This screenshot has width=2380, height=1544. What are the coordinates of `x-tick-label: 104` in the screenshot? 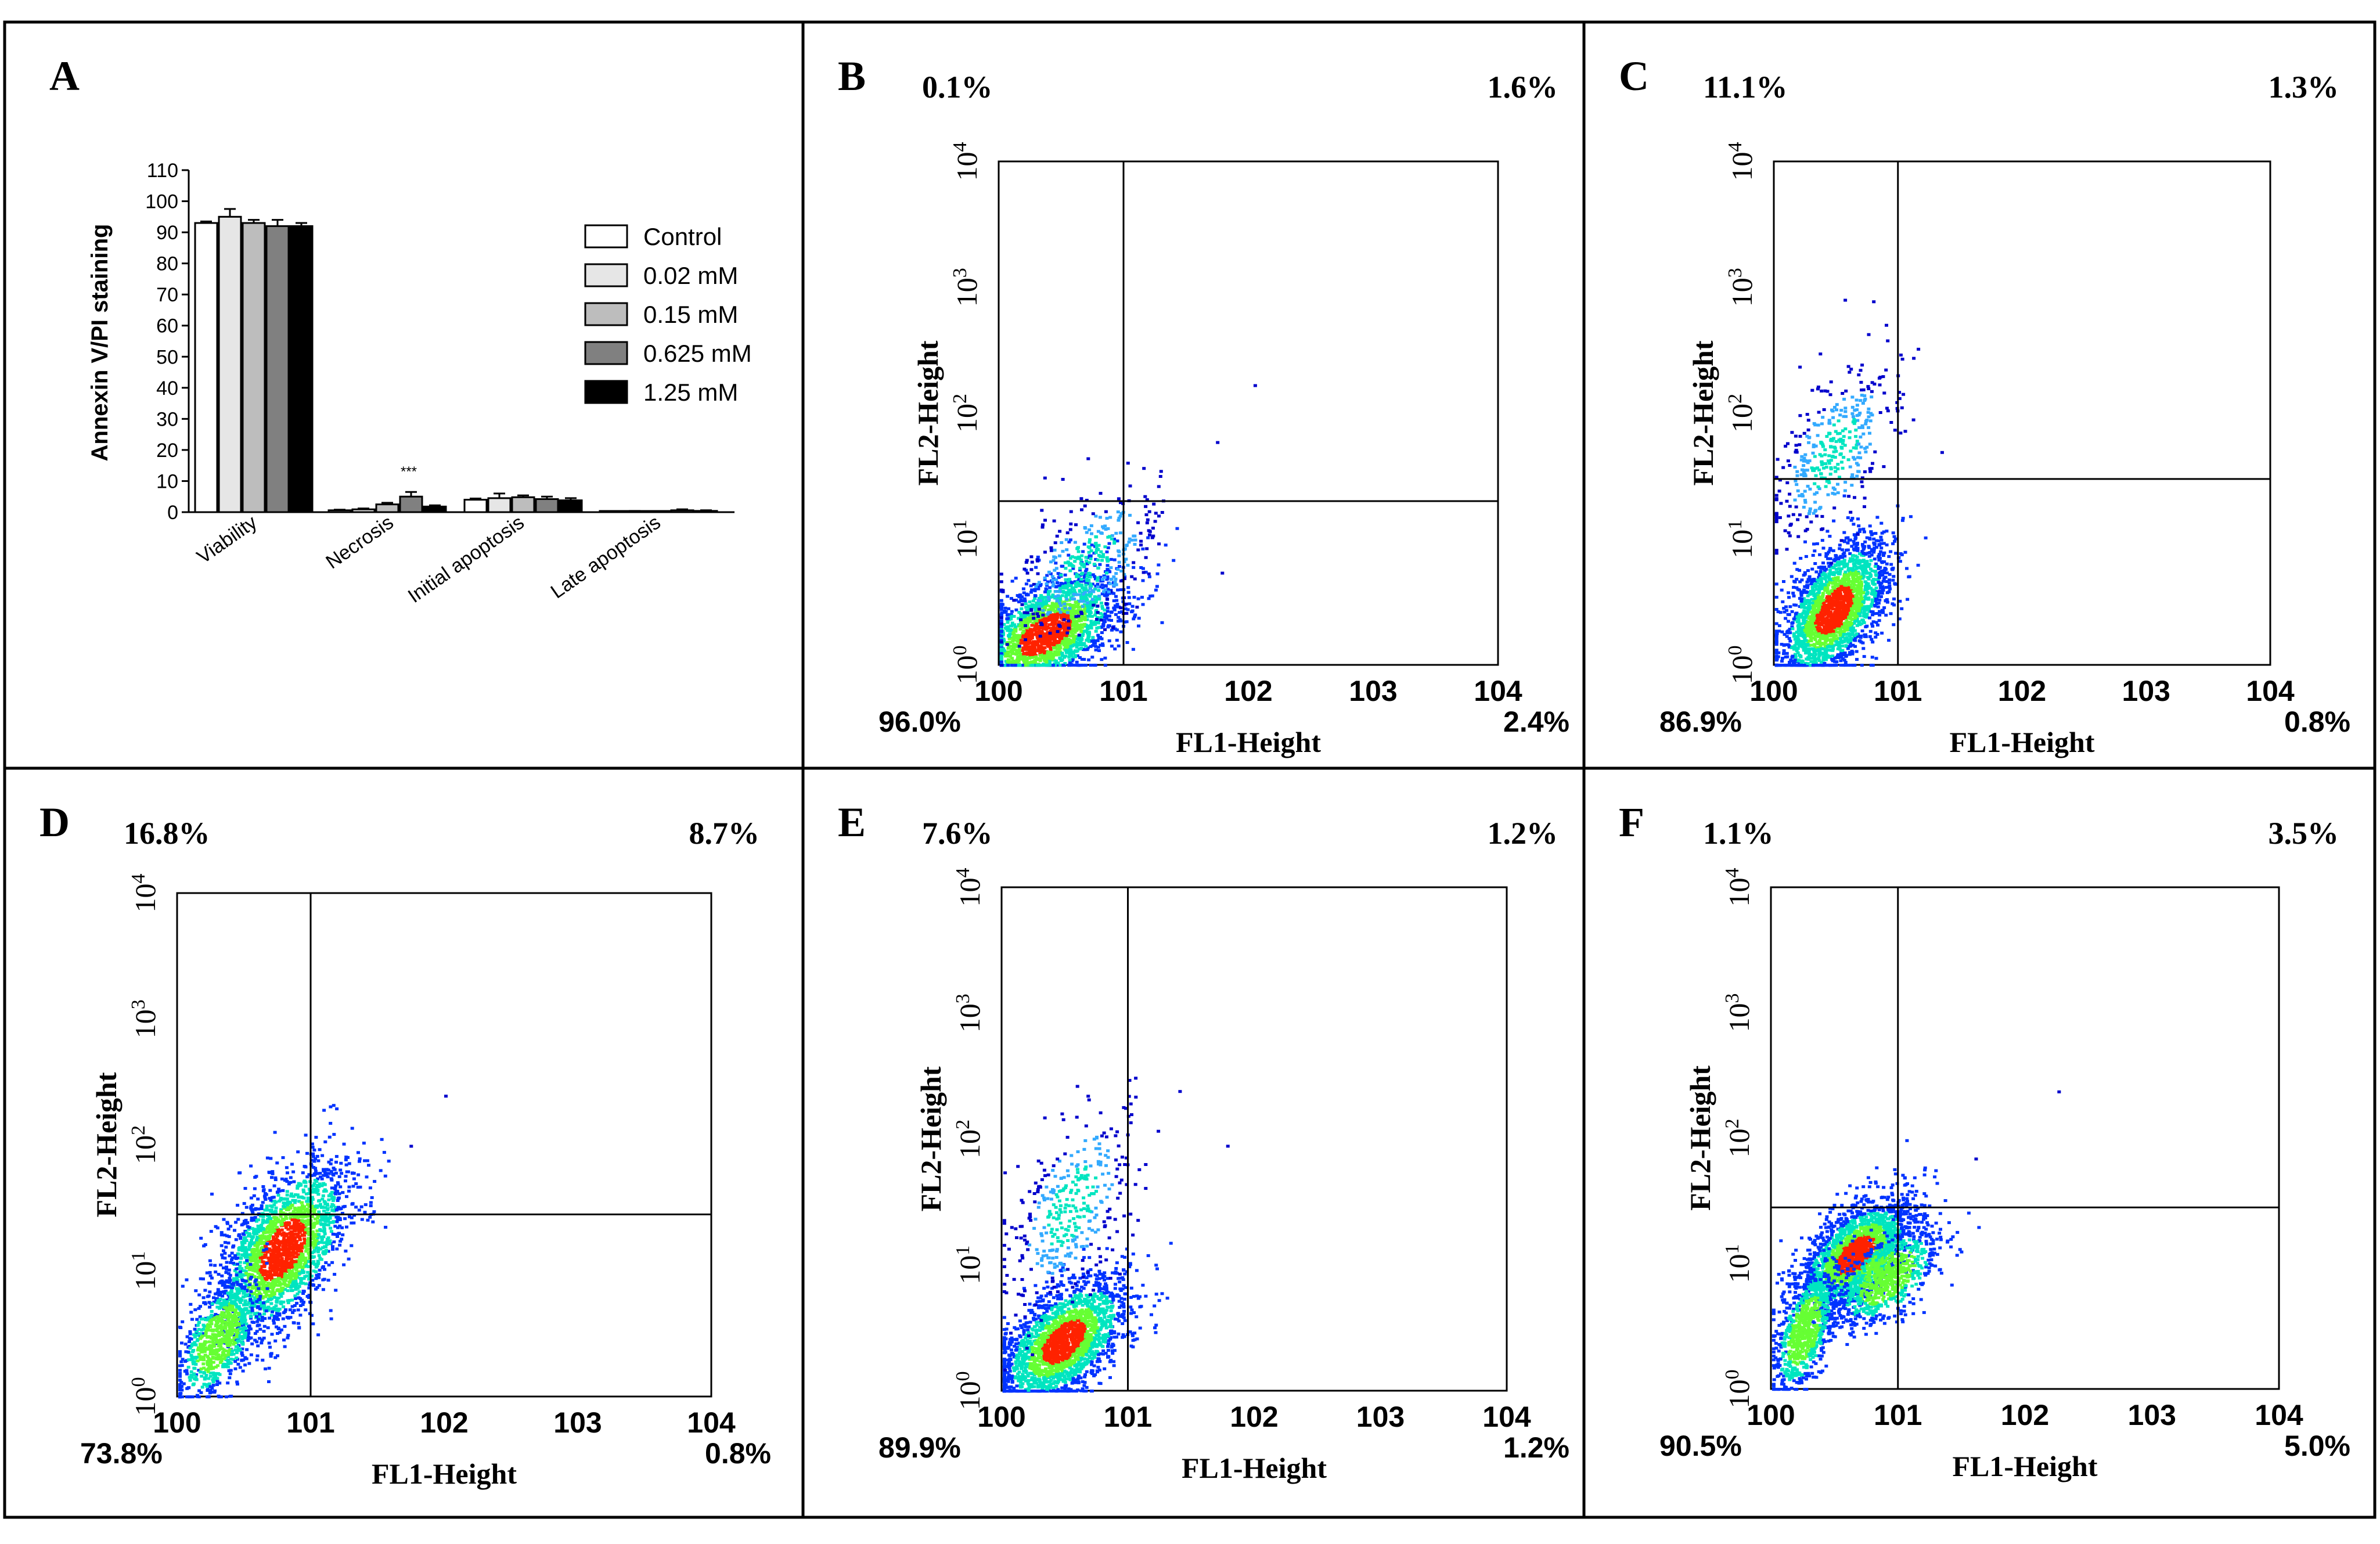 It's located at (1498, 691).